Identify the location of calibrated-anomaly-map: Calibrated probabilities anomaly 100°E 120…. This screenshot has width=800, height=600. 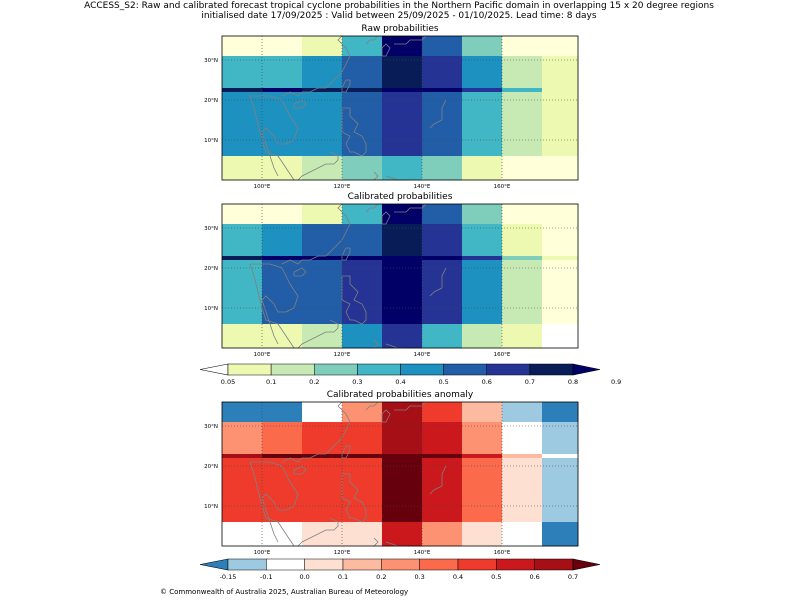
(391, 473).